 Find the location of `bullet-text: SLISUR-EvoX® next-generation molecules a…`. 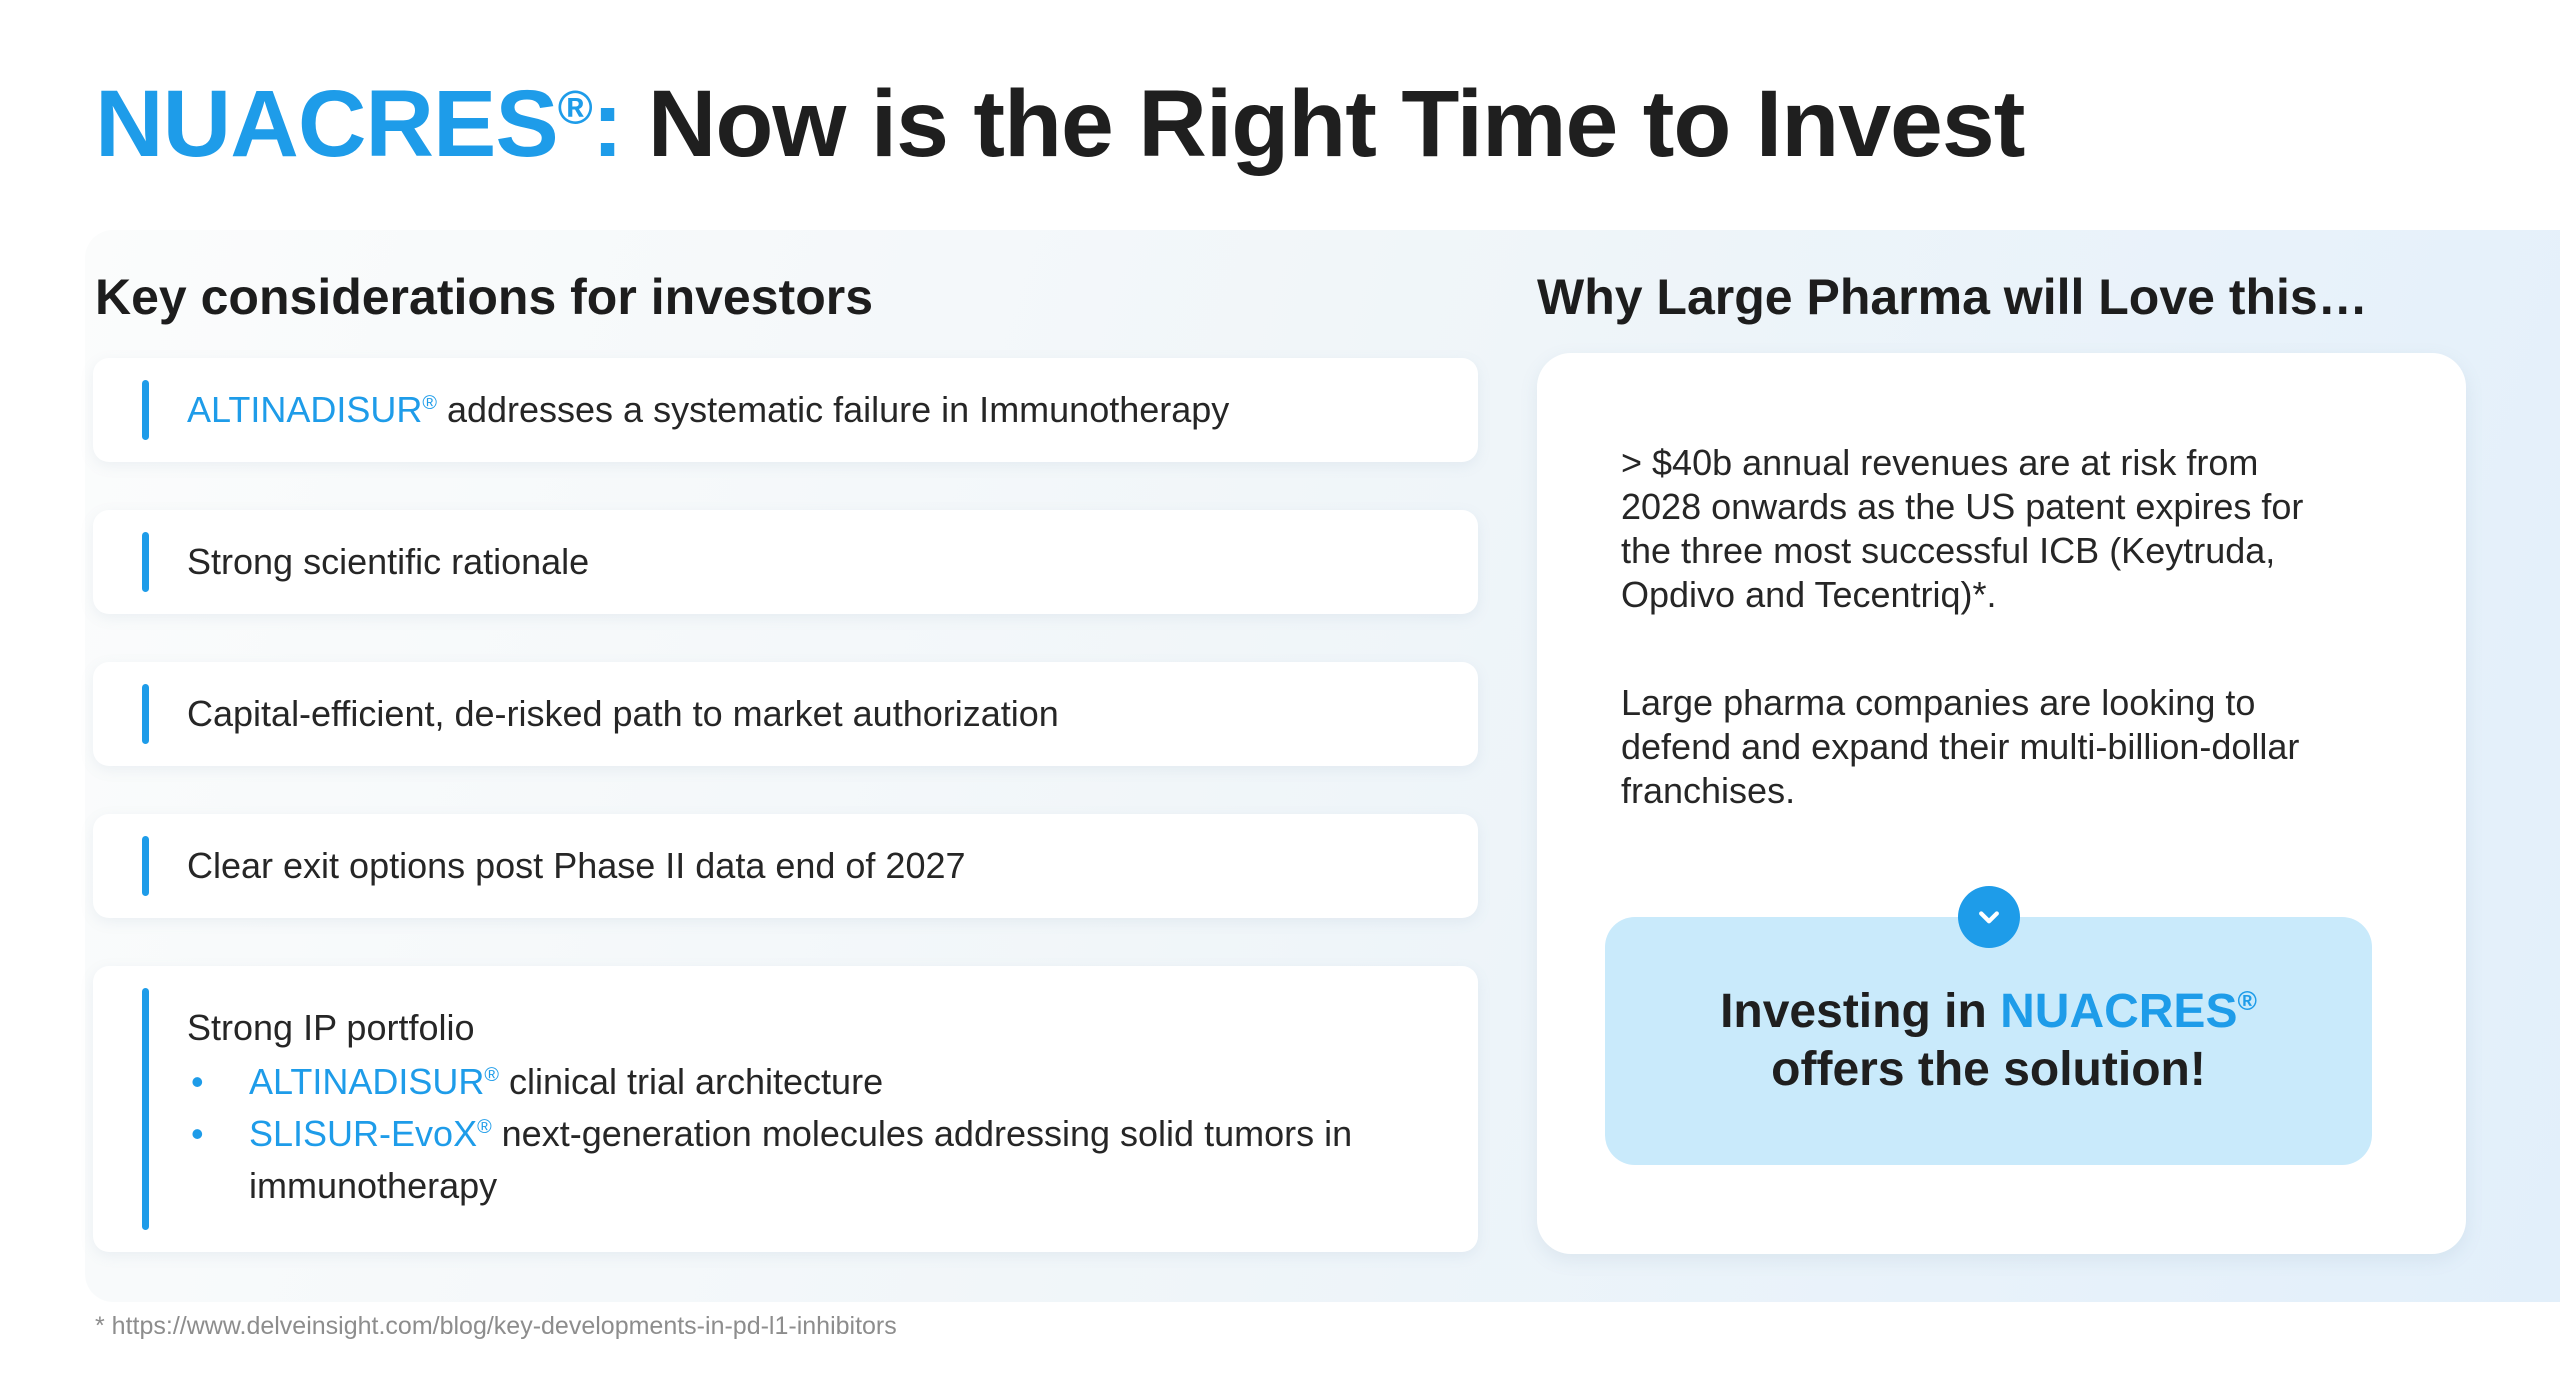

bullet-text: SLISUR-EvoX® next-generation molecules a… is located at coordinates (801, 1159).